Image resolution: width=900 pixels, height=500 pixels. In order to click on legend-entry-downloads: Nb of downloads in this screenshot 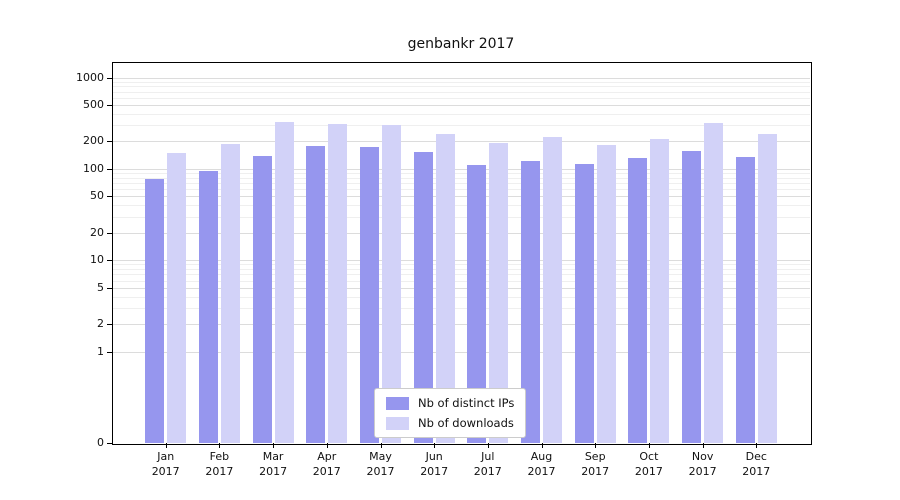, I will do `click(450, 423)`.